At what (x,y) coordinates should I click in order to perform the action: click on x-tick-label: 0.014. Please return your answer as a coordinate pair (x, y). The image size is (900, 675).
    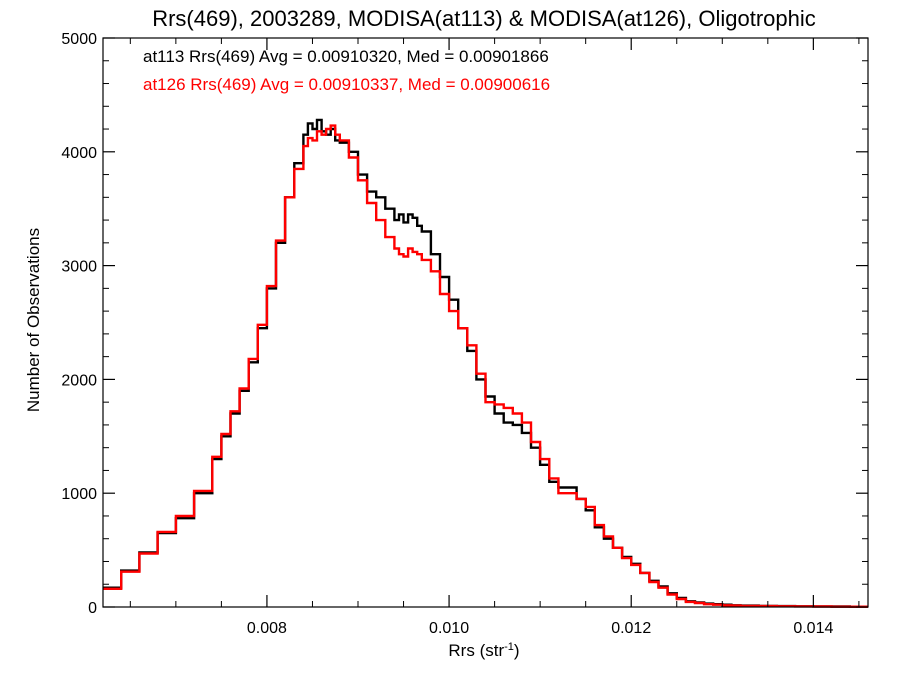
    Looking at the image, I should click on (813, 628).